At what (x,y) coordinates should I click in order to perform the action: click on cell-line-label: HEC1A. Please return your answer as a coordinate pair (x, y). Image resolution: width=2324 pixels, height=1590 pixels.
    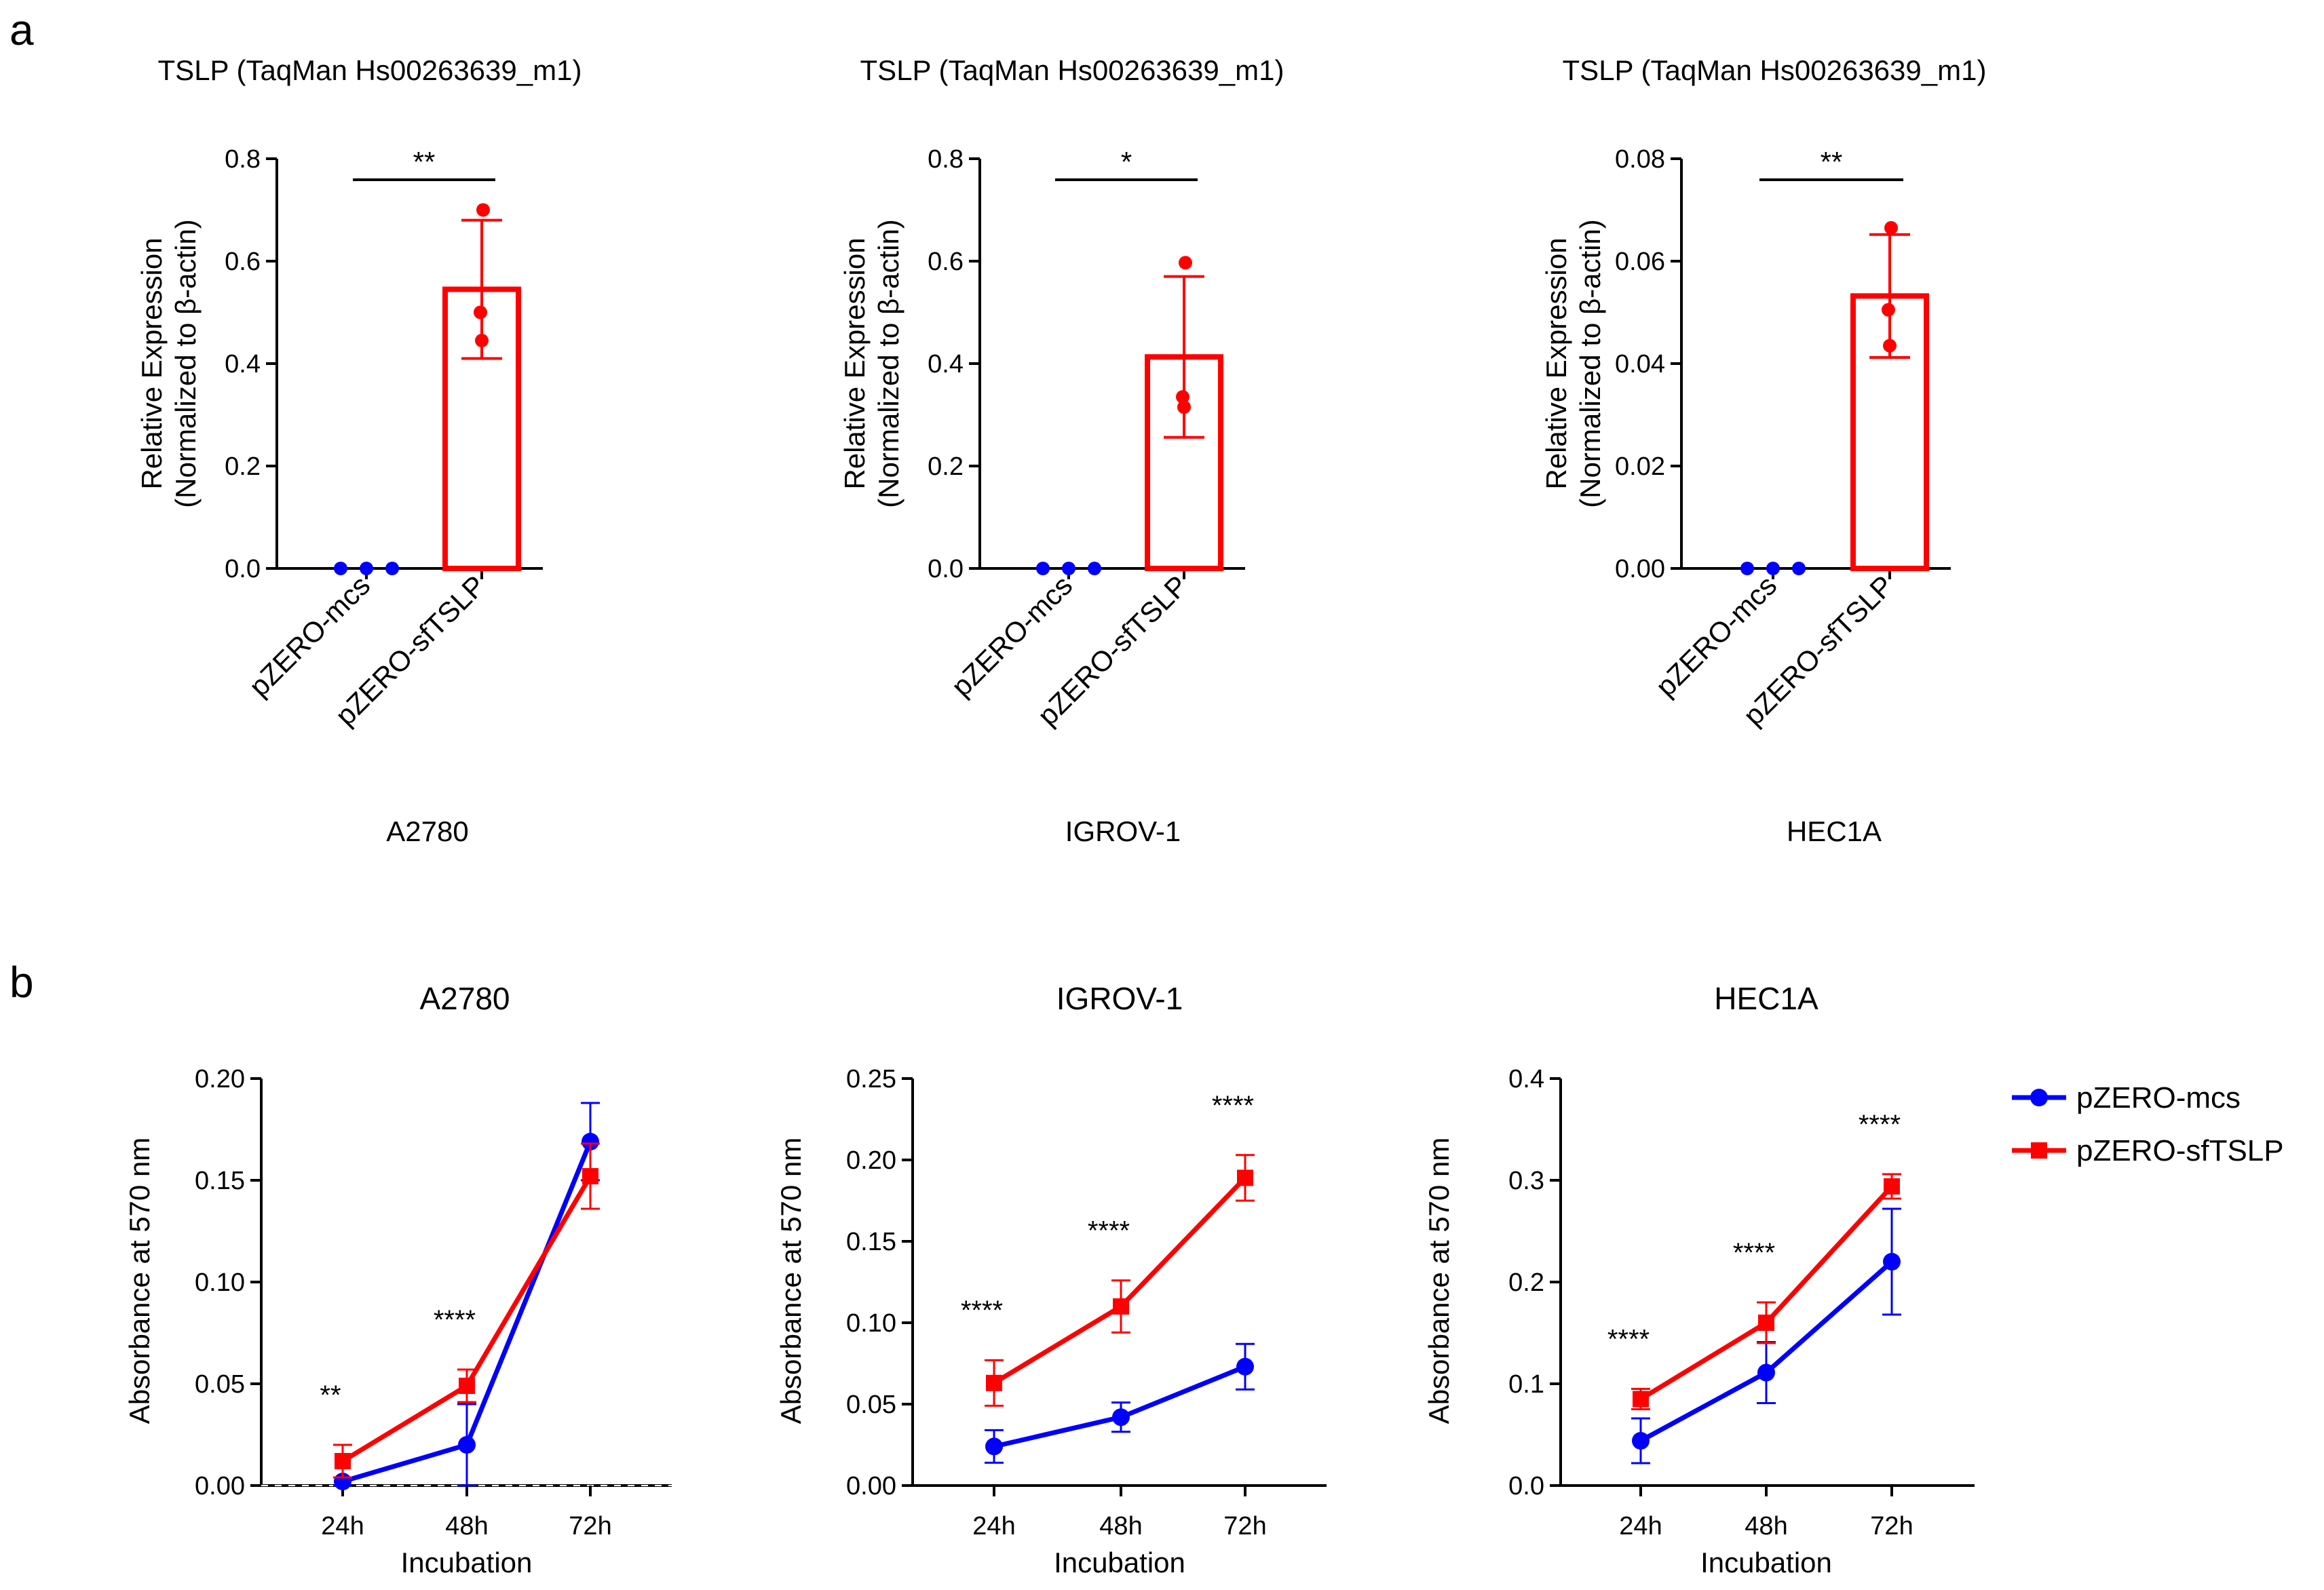
    Looking at the image, I should click on (1834, 831).